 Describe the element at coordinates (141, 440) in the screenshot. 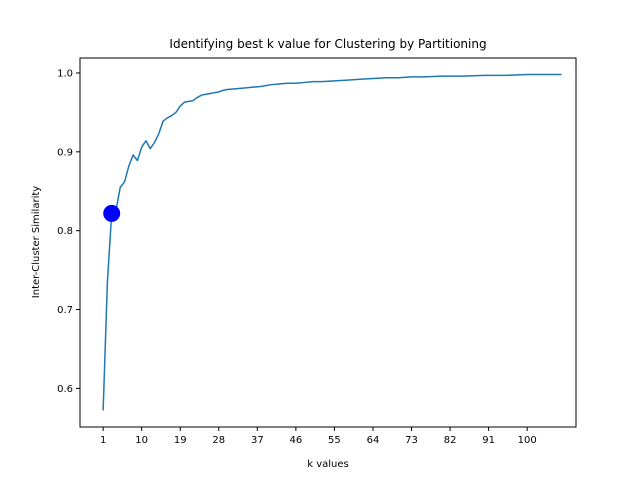

I see `x-tick-label: 10` at that location.